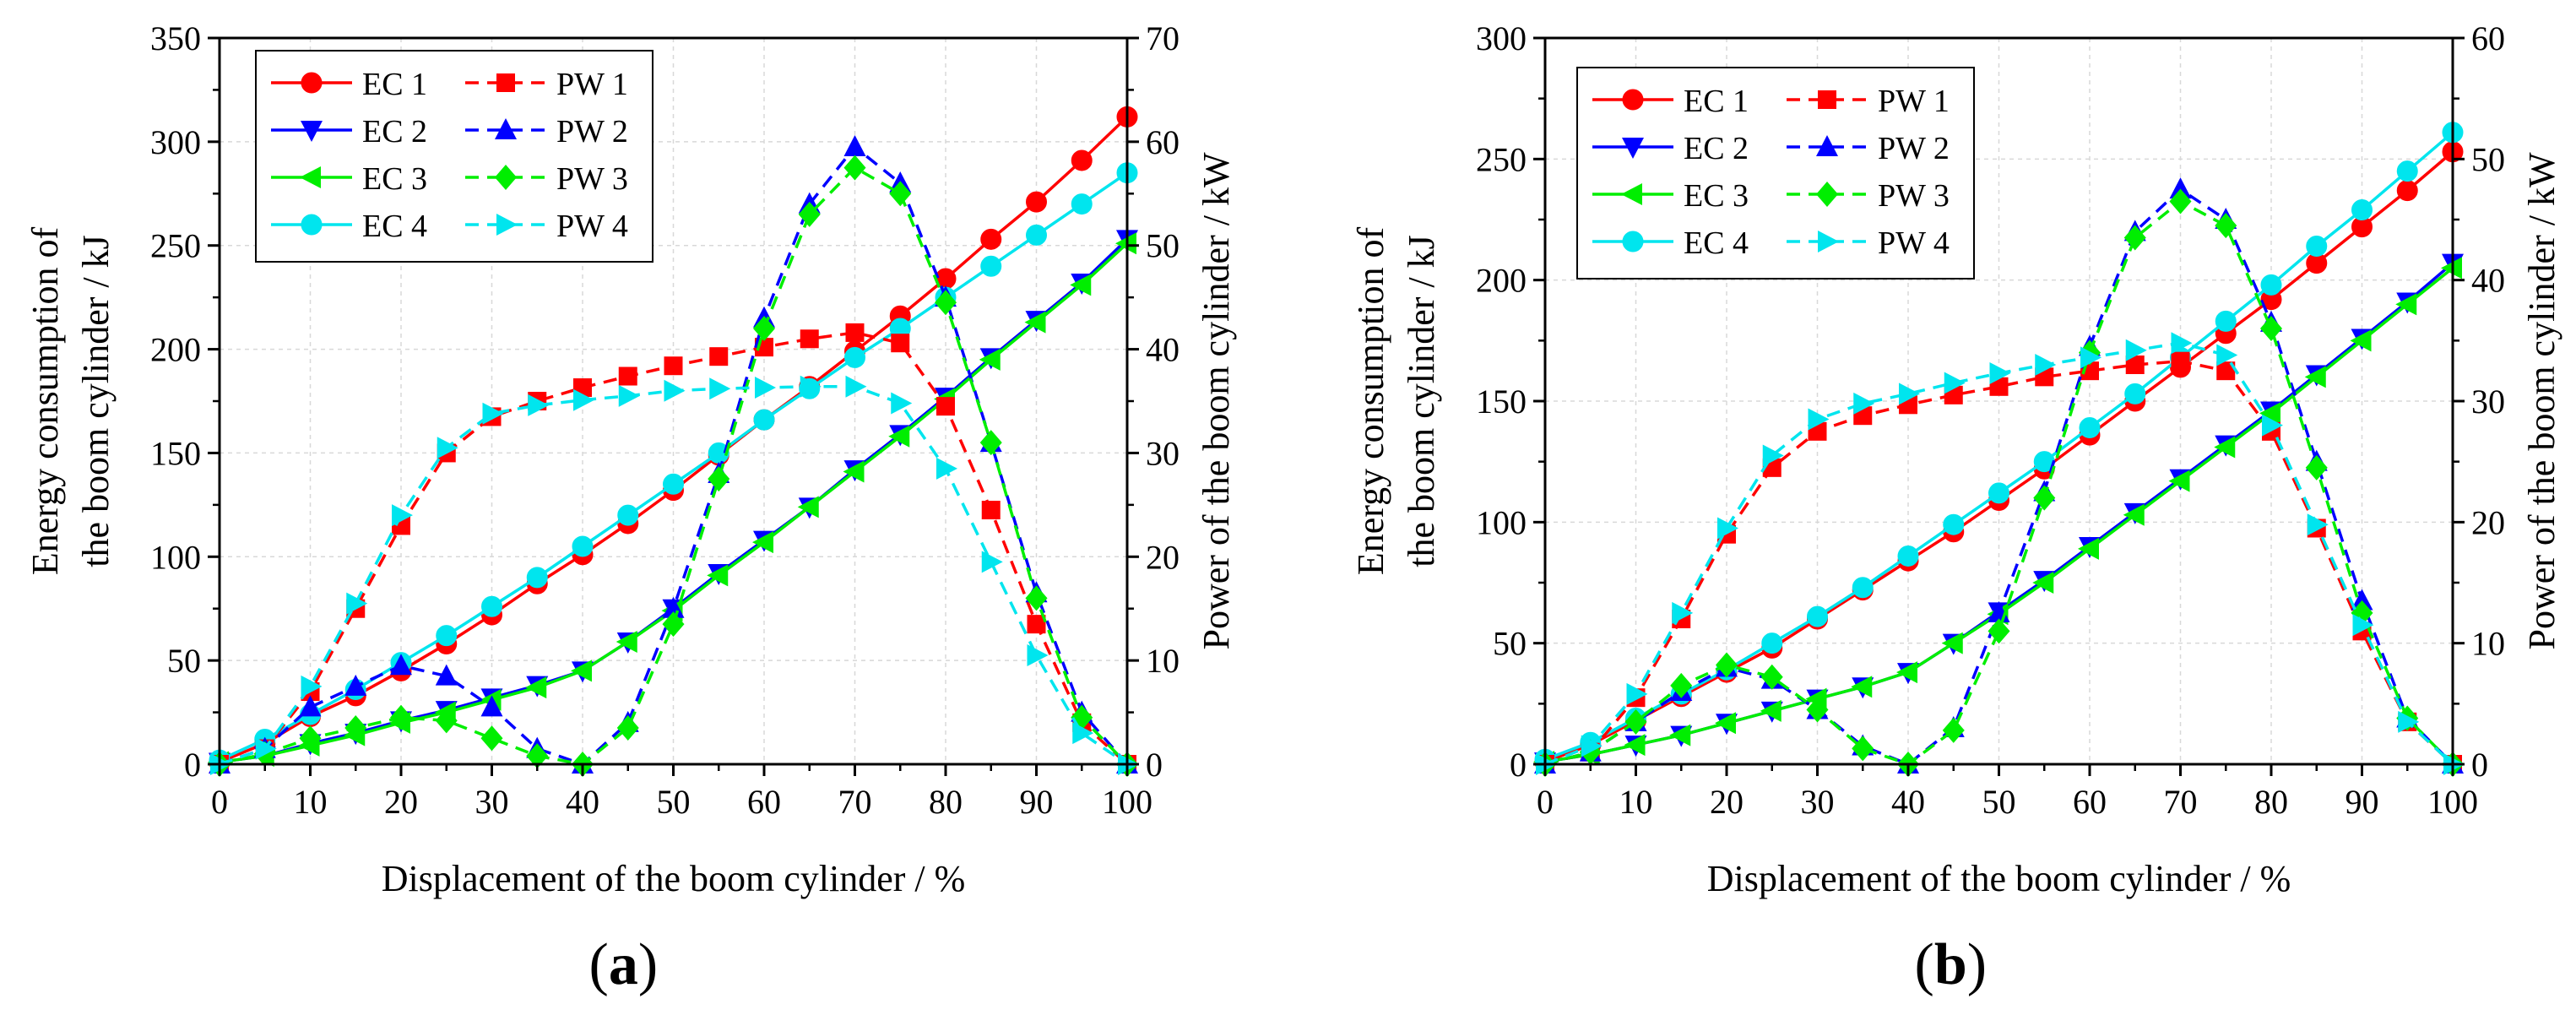 The width and height of the screenshot is (2576, 1026). I want to click on x-tick-label: 0, so click(1546, 802).